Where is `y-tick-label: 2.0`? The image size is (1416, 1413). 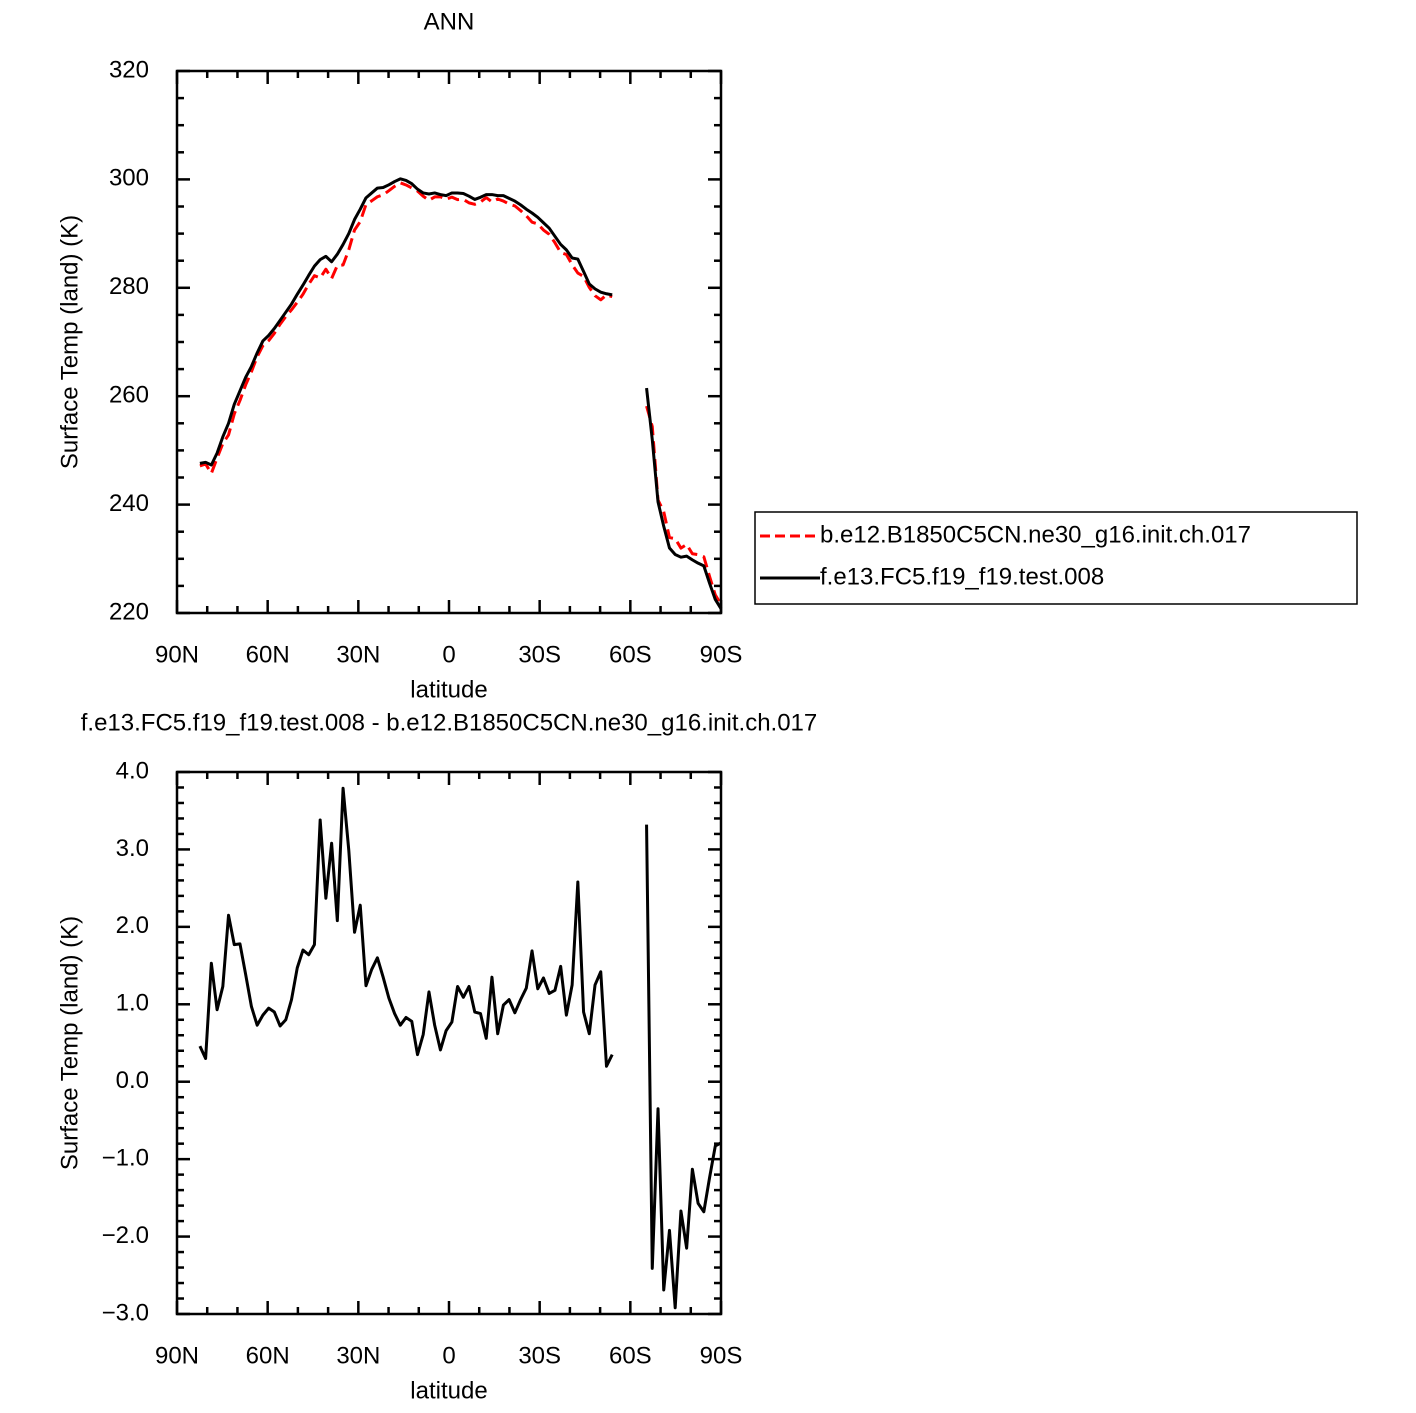
y-tick-label: 2.0 is located at coordinates (132, 925).